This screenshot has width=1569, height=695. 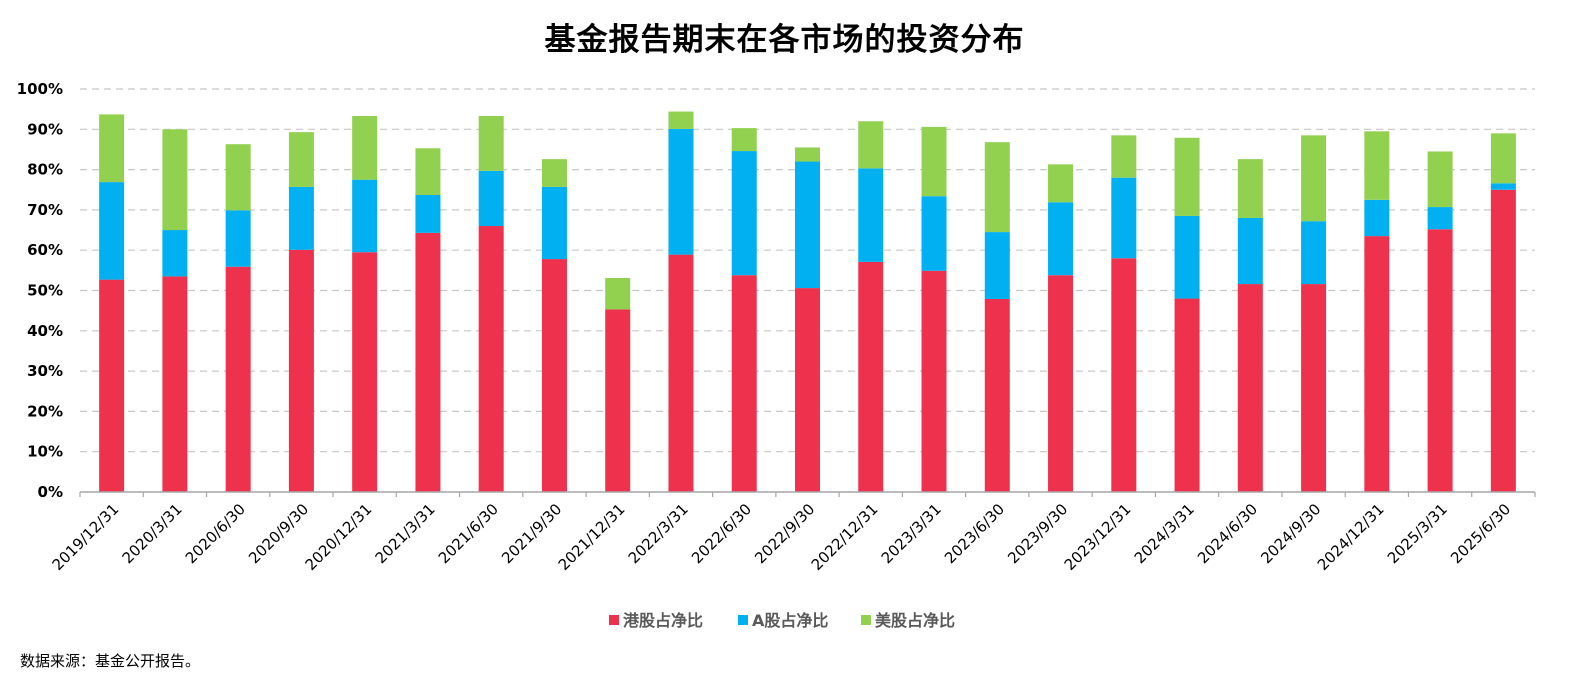 What do you see at coordinates (744, 140) in the screenshot?
I see `bar-美股占净比-2022/6/30` at bounding box center [744, 140].